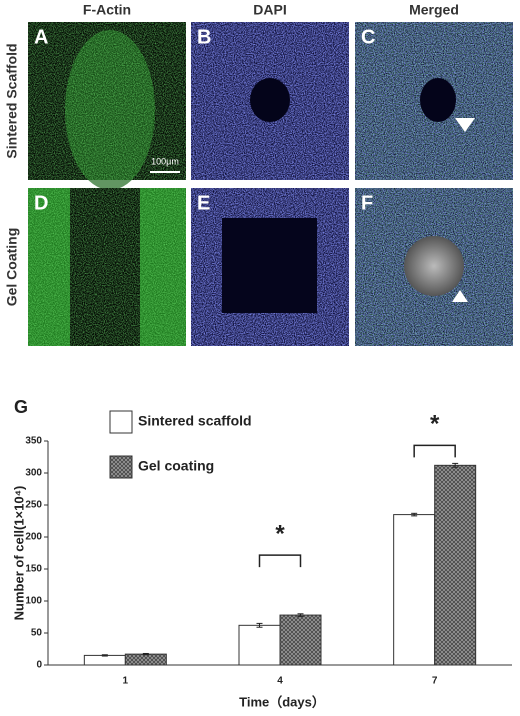 The height and width of the screenshot is (716, 520). What do you see at coordinates (368, 37) in the screenshot?
I see `panel-label: C` at bounding box center [368, 37].